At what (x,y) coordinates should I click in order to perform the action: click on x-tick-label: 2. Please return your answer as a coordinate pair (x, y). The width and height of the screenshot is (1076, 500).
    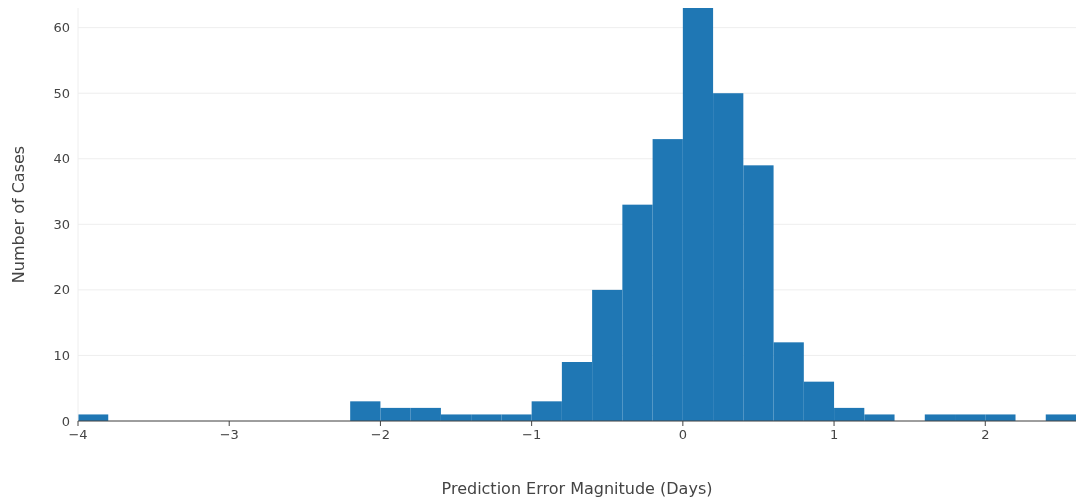
    Looking at the image, I should click on (985, 434).